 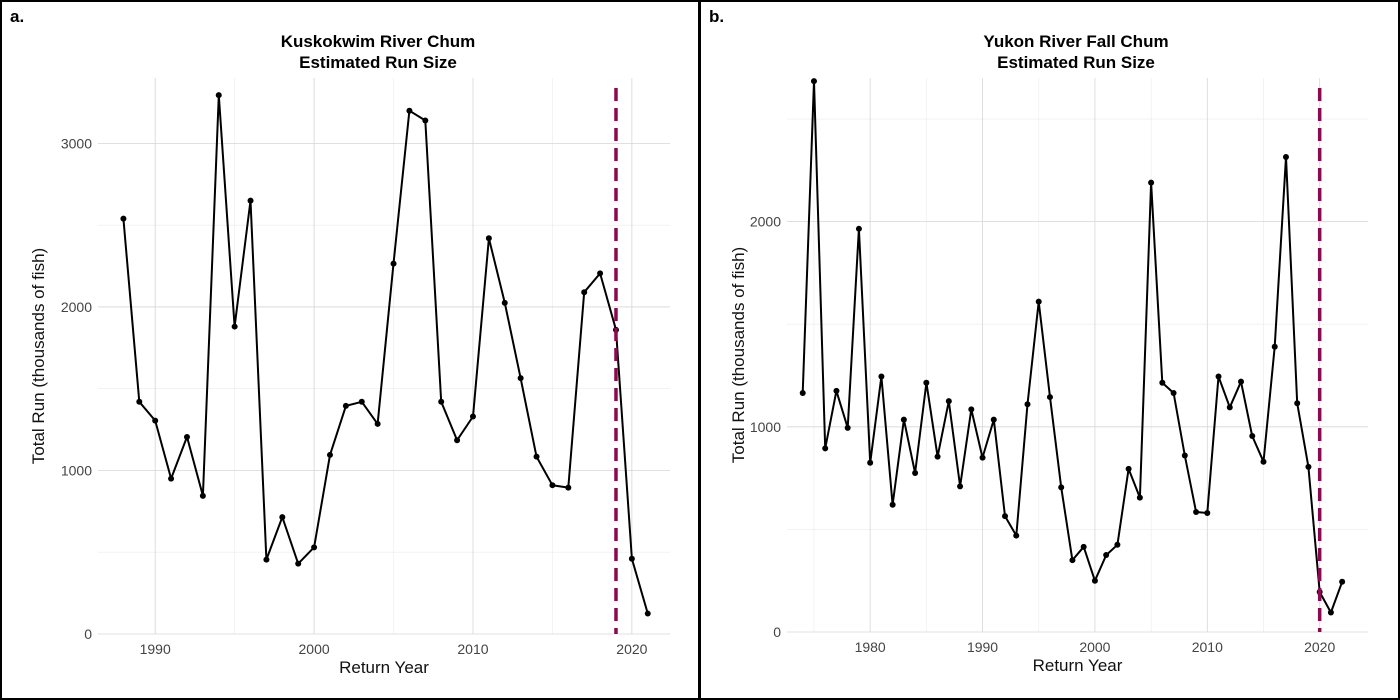 I want to click on panel-tag: a., so click(x=17, y=16).